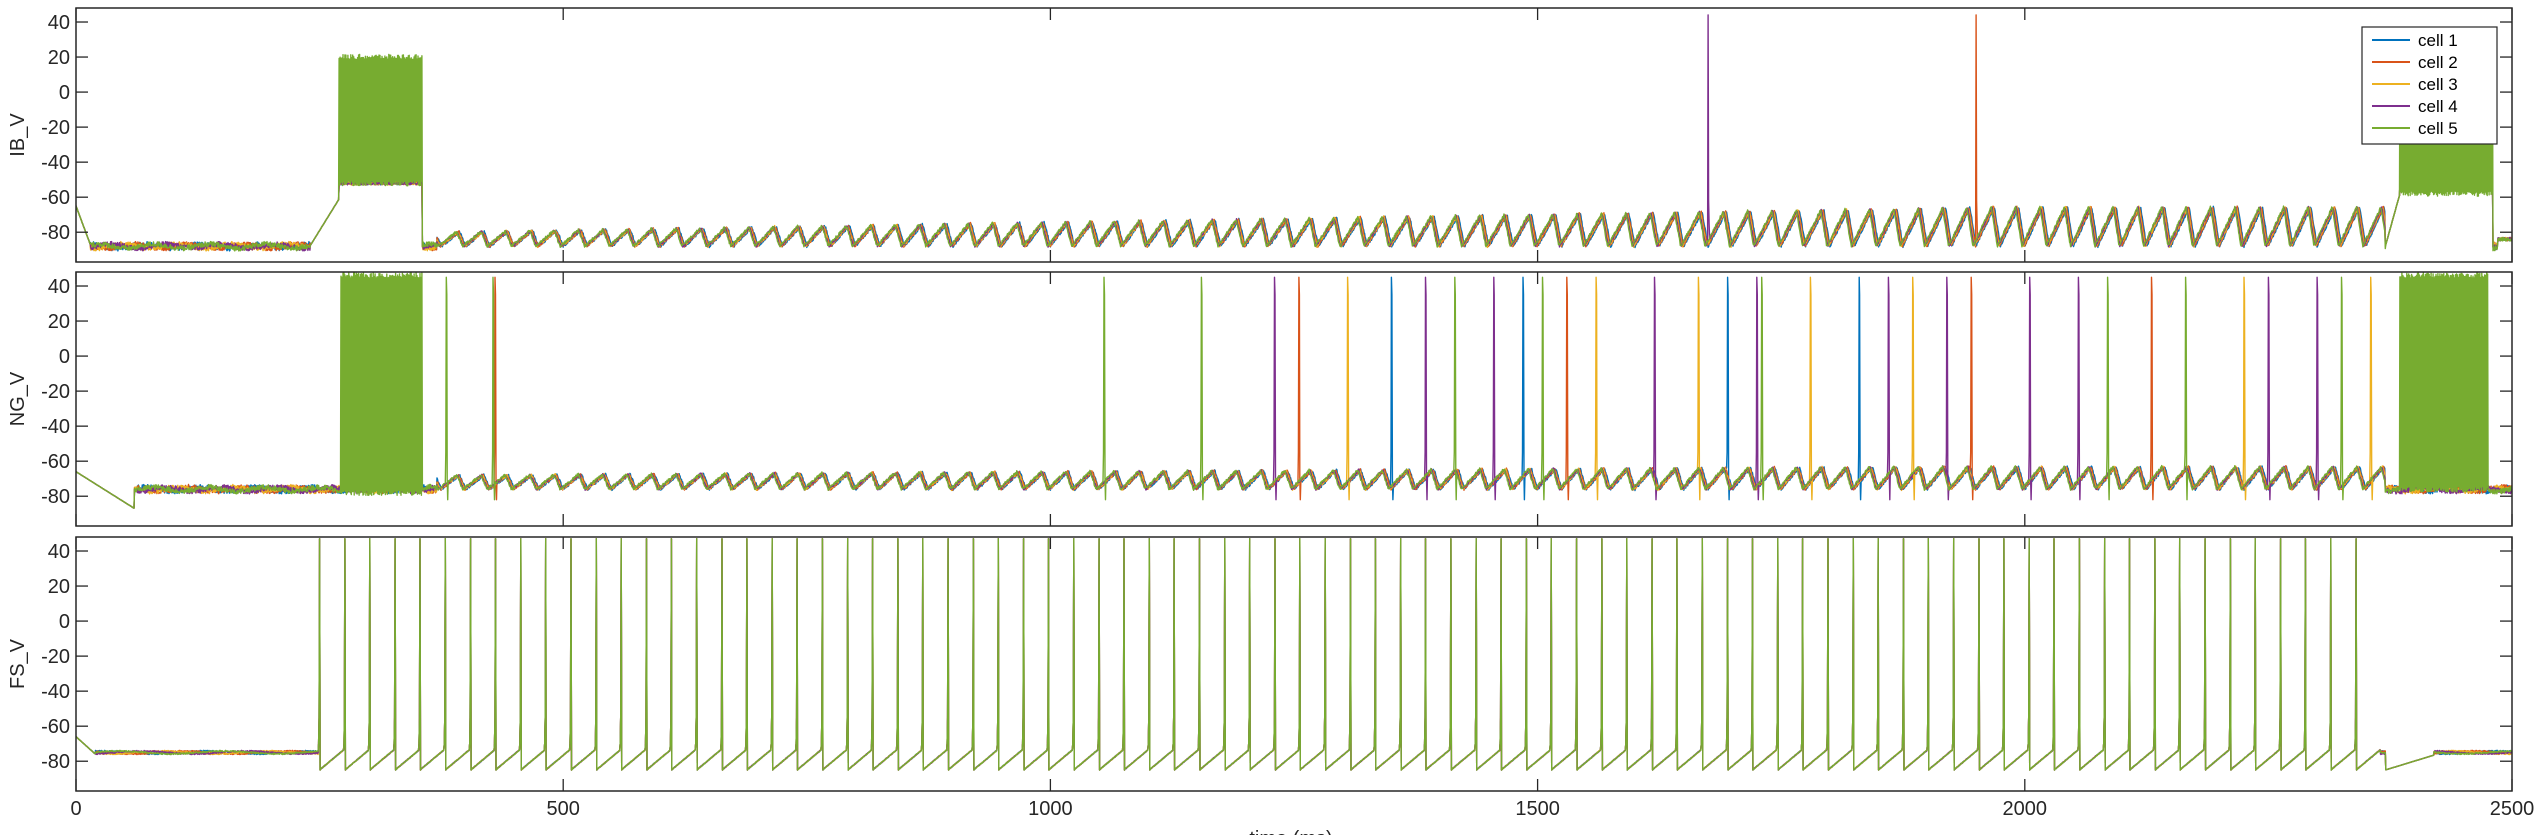 The image size is (2537, 835). Describe the element at coordinates (1050, 809) in the screenshot. I see `x-tick-label: 1000` at that location.